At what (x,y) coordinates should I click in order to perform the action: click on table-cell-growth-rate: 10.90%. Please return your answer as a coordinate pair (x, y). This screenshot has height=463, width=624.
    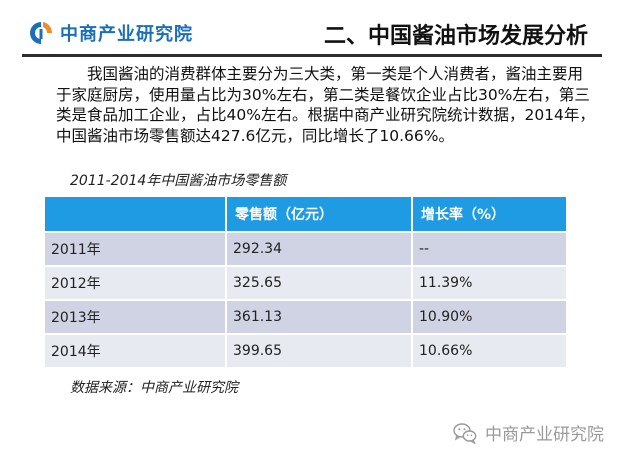
    Looking at the image, I should click on (489, 316).